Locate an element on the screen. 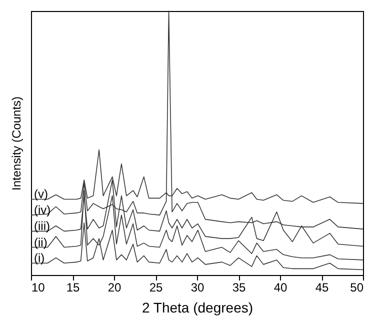 The image size is (380, 326). x-tick-label: 25 is located at coordinates (156, 287).